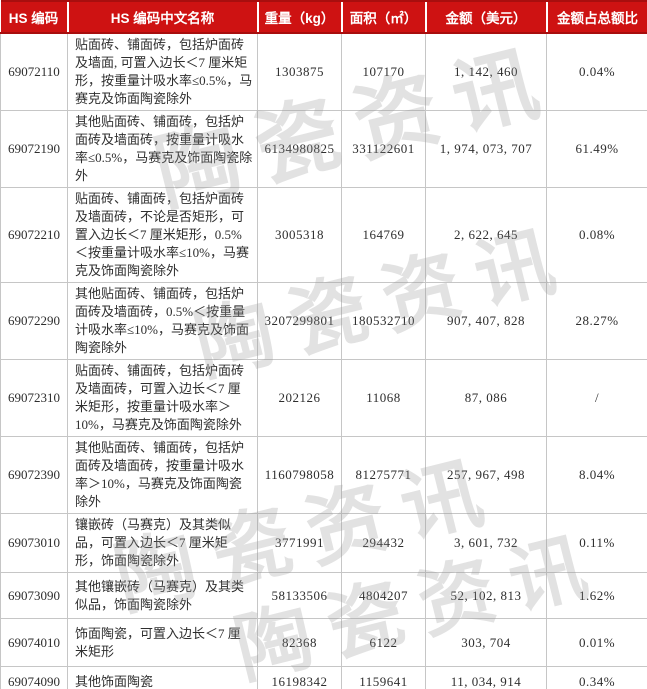 The image size is (647, 689). Describe the element at coordinates (383, 321) in the screenshot. I see `area-cell: 180532710` at that location.